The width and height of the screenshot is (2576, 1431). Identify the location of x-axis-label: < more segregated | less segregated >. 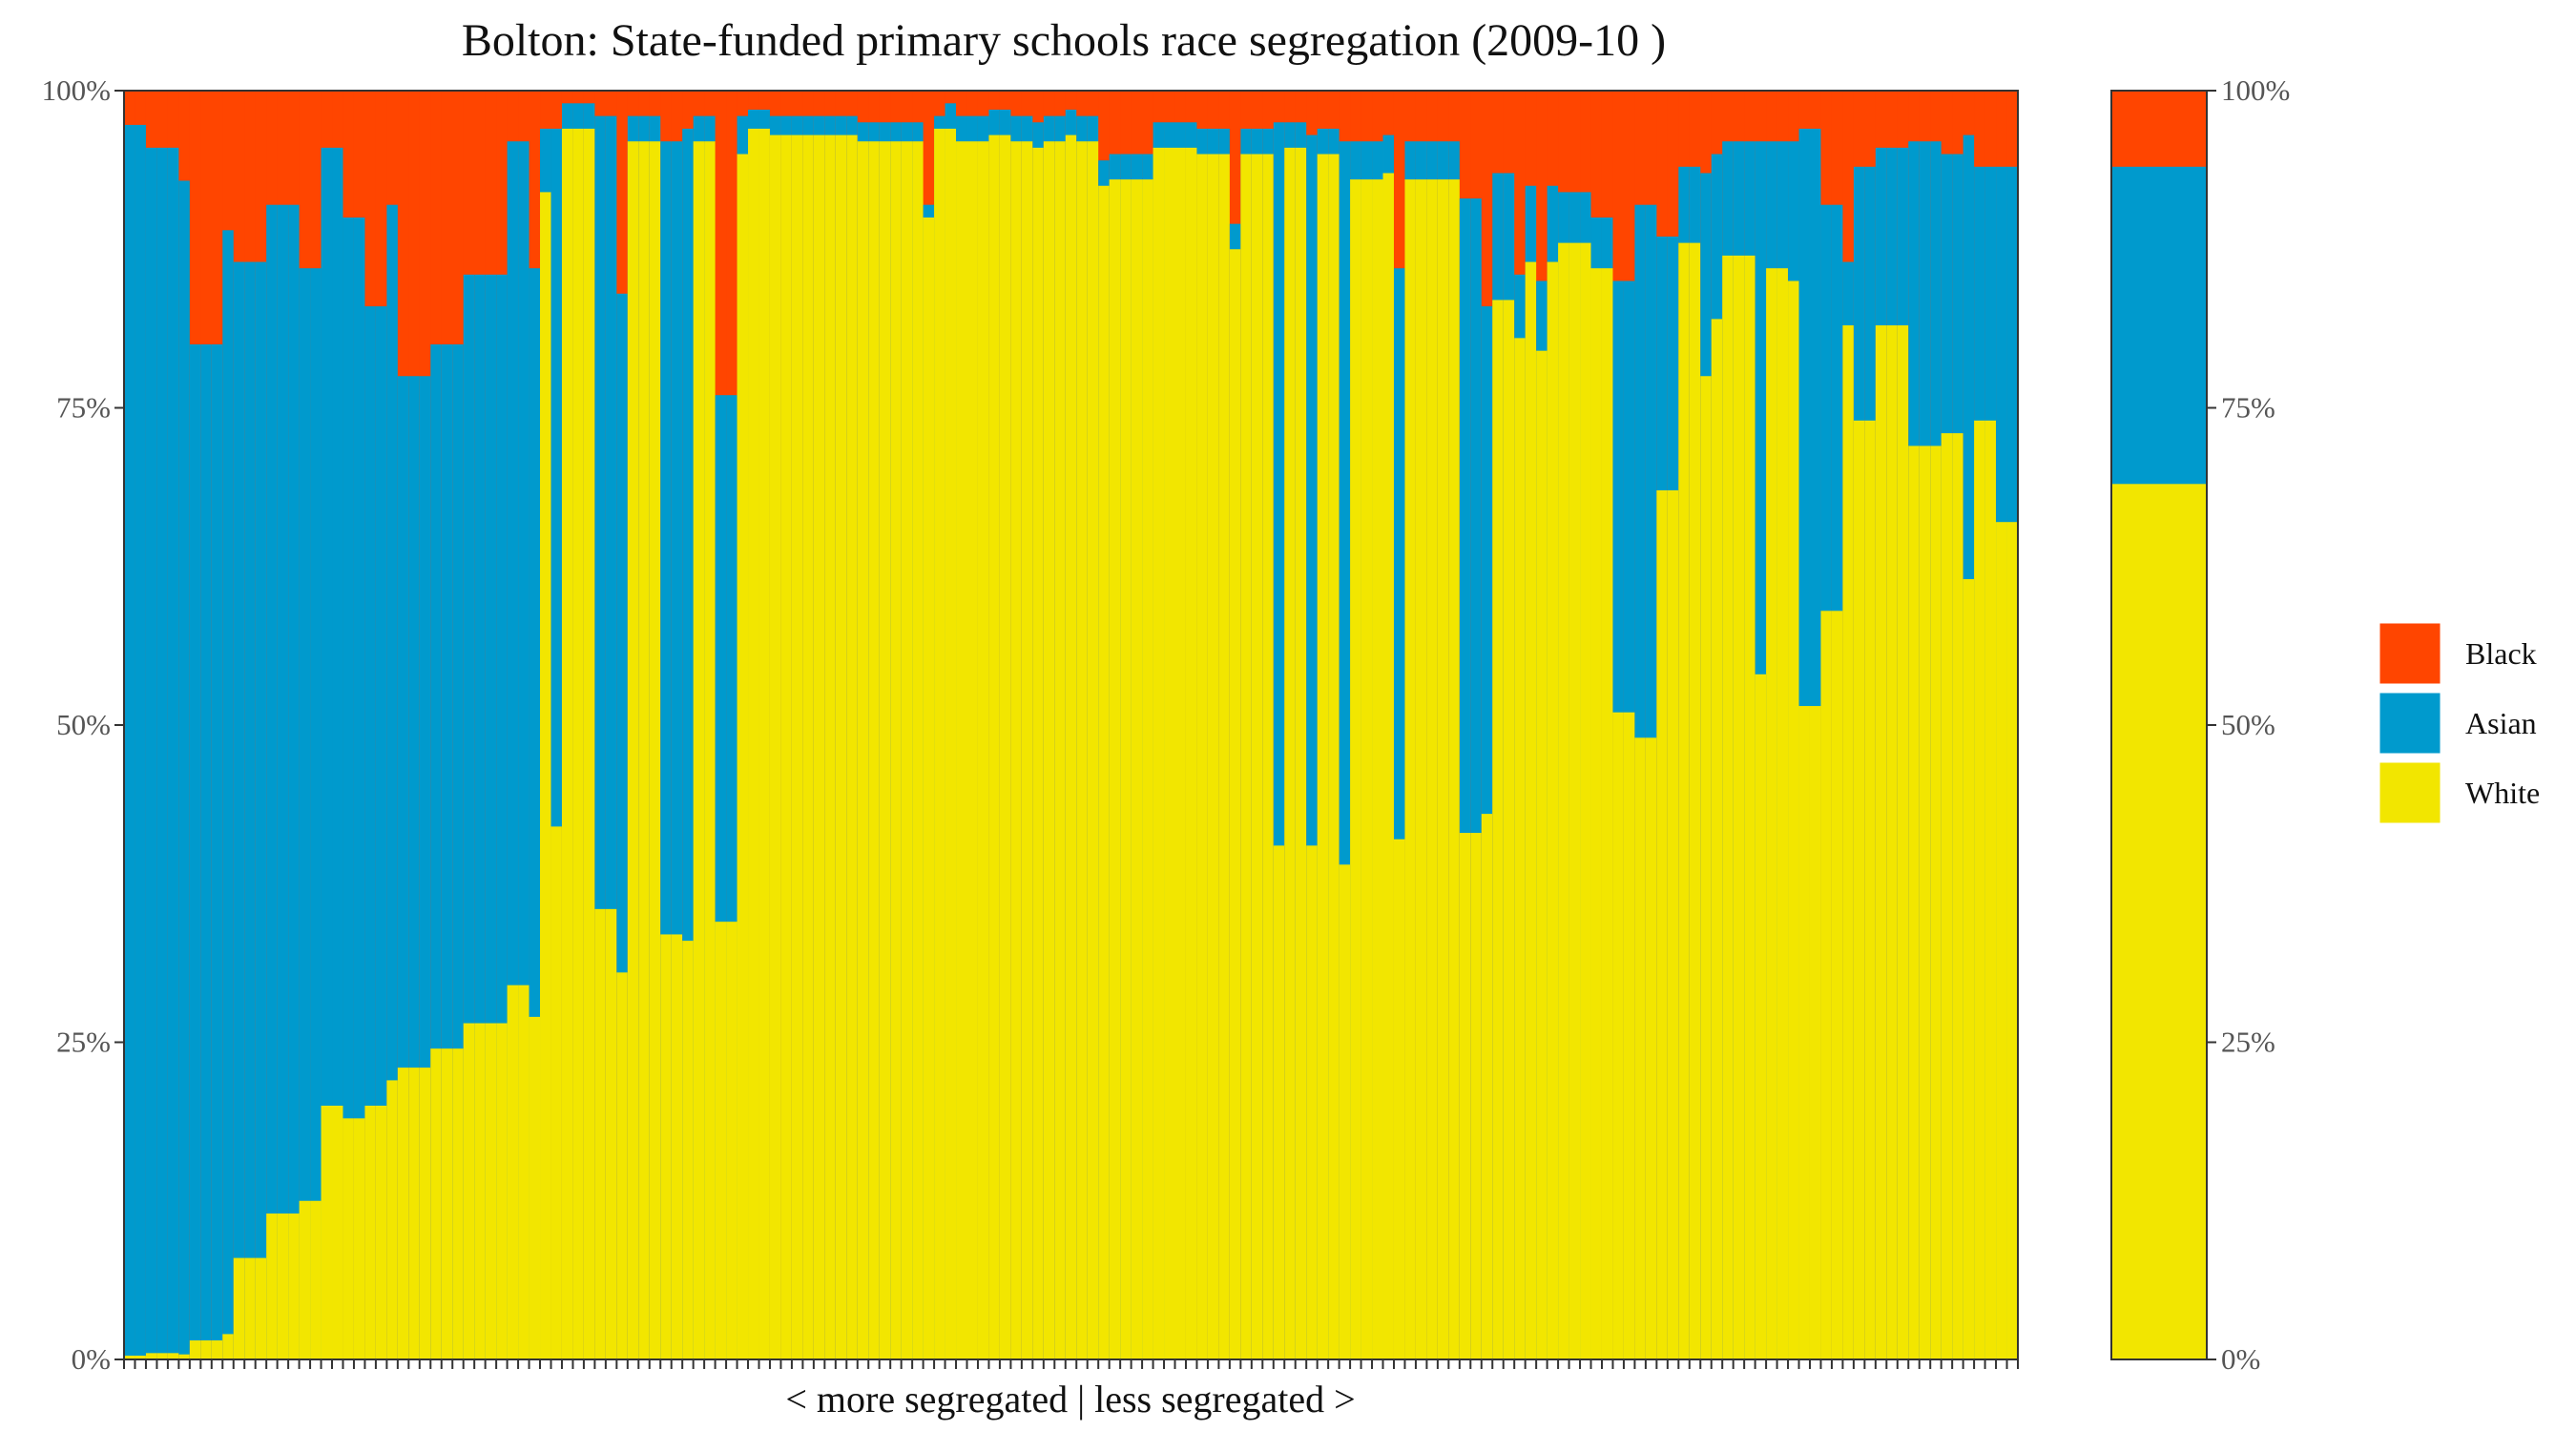
(1070, 1399).